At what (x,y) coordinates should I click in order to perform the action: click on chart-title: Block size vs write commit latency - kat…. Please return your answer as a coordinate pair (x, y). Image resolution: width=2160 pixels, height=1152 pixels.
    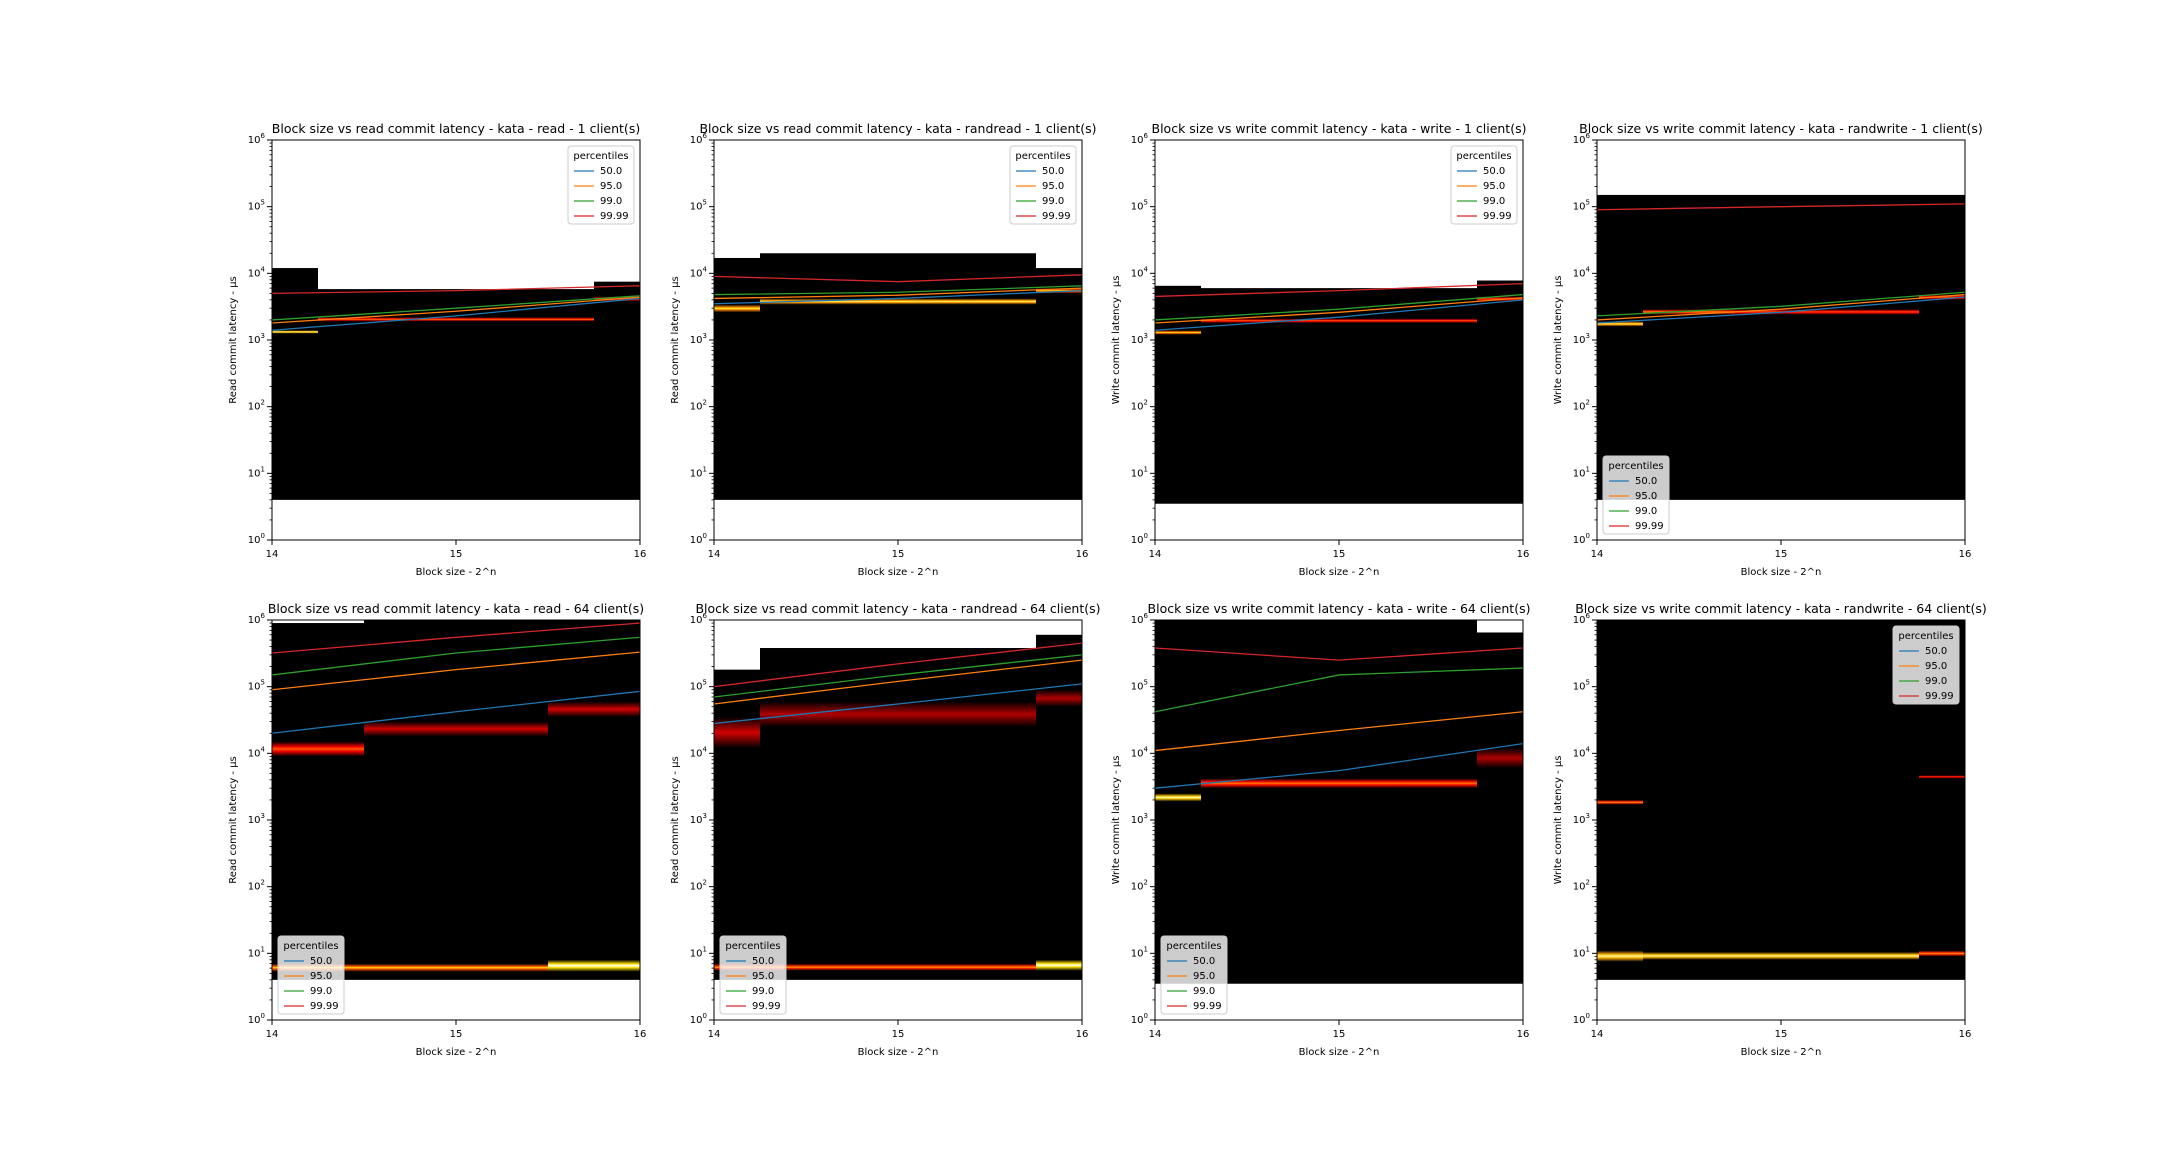
    Looking at the image, I should click on (1339, 608).